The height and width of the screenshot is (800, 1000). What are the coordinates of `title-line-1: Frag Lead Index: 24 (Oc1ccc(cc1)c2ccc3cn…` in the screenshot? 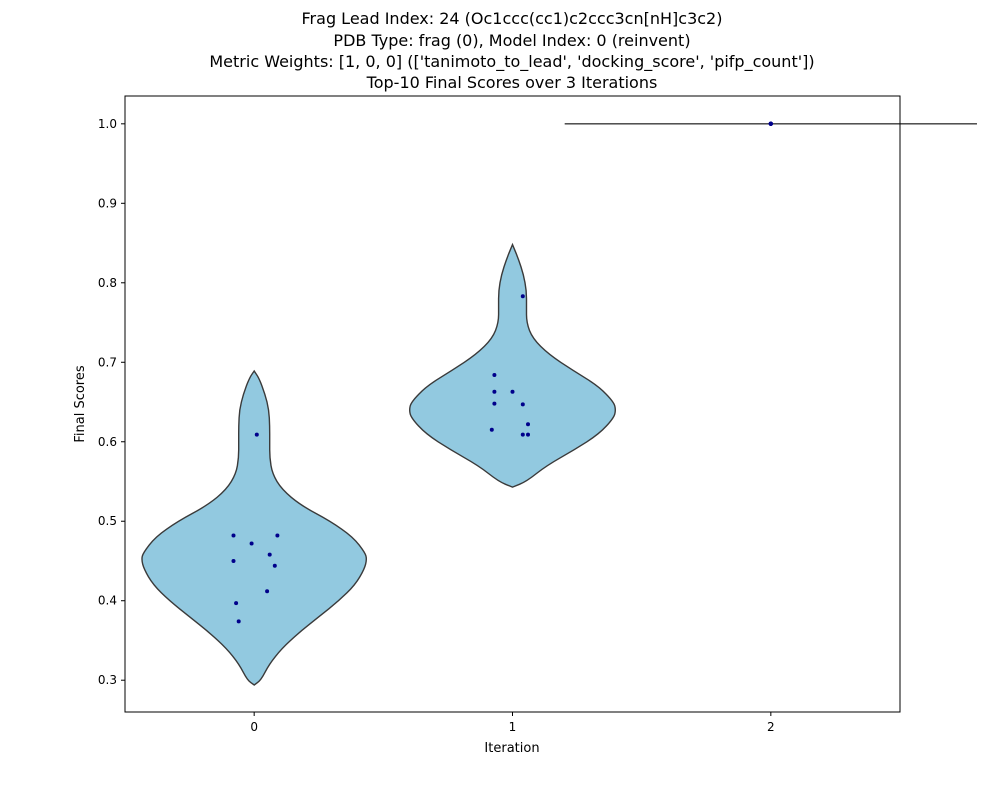 It's located at (512, 18).